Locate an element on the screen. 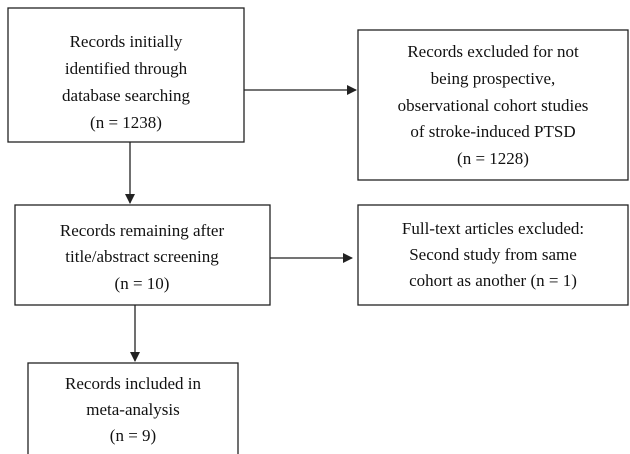  box-fulltext-excluded is located at coordinates (493, 255).